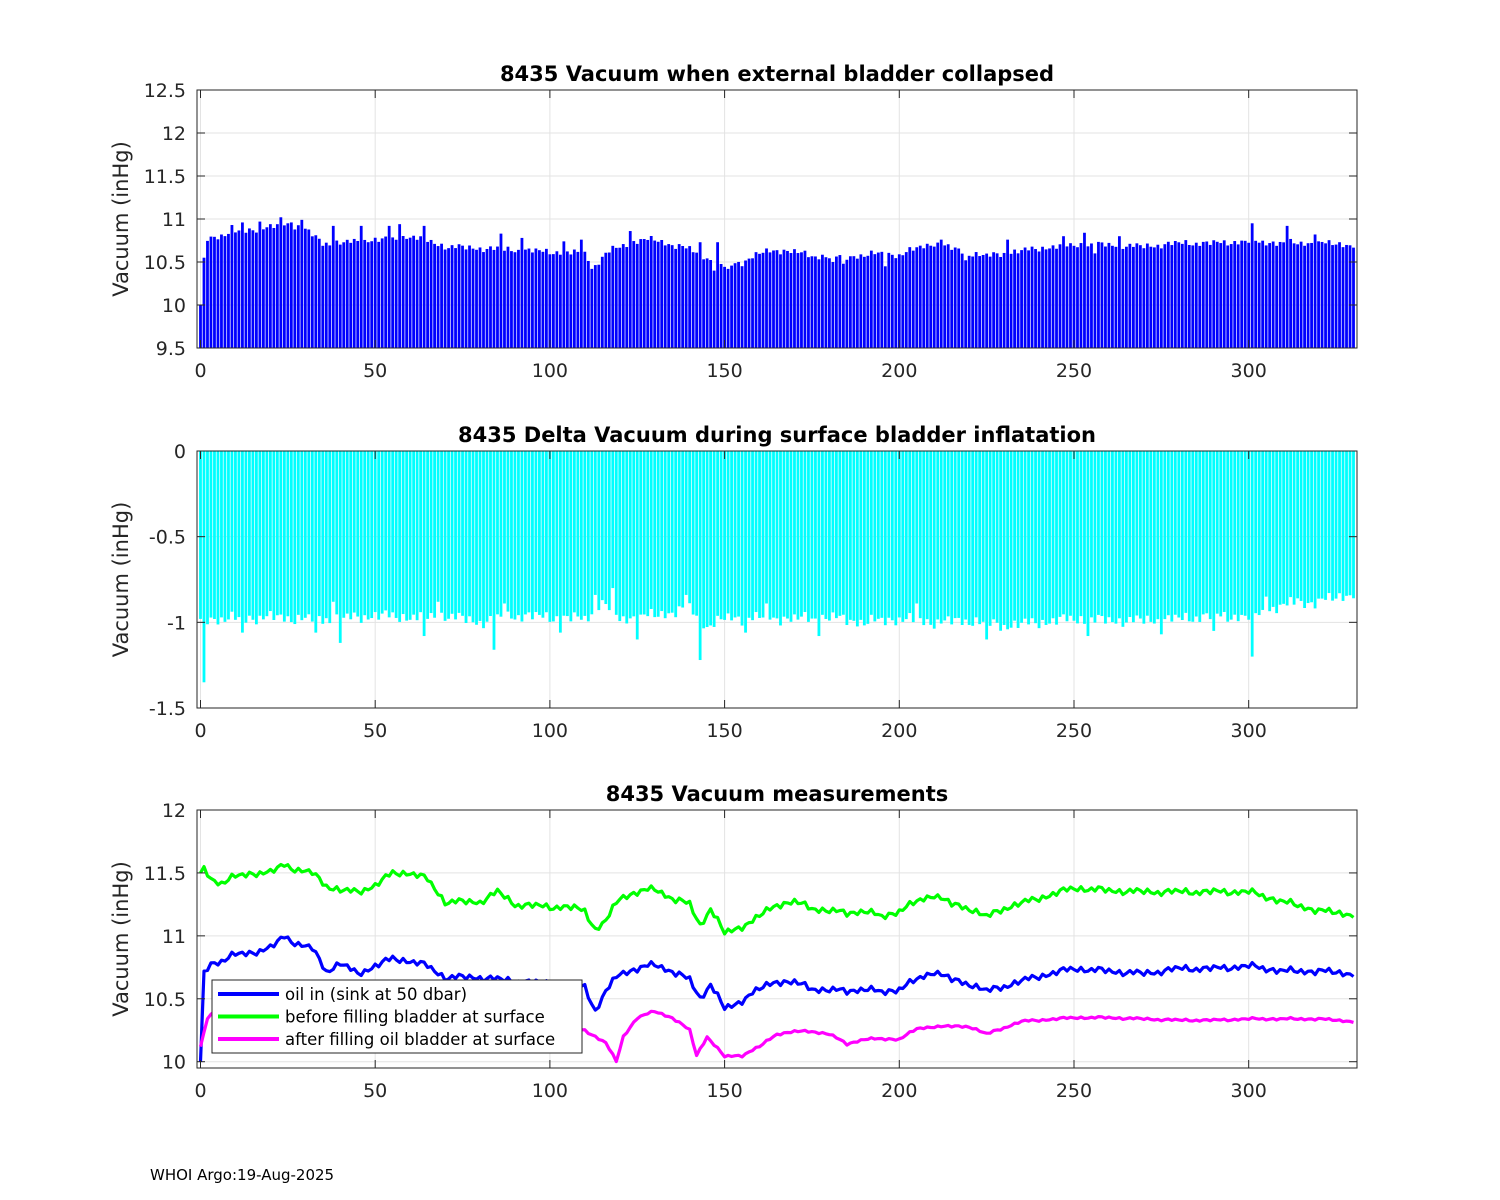 The image size is (1500, 1200). What do you see at coordinates (174, 220) in the screenshot?
I see `y-tick-label: 11` at bounding box center [174, 220].